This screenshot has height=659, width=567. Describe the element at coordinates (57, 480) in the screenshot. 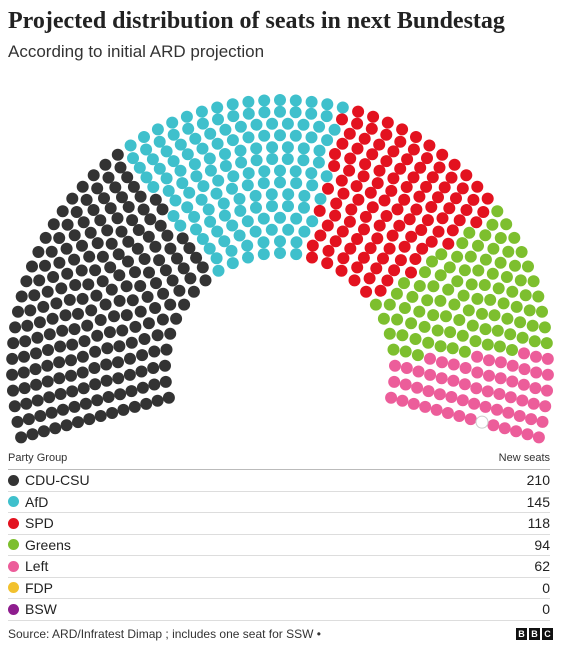

I see `party-name: CDU-CSU` at that location.